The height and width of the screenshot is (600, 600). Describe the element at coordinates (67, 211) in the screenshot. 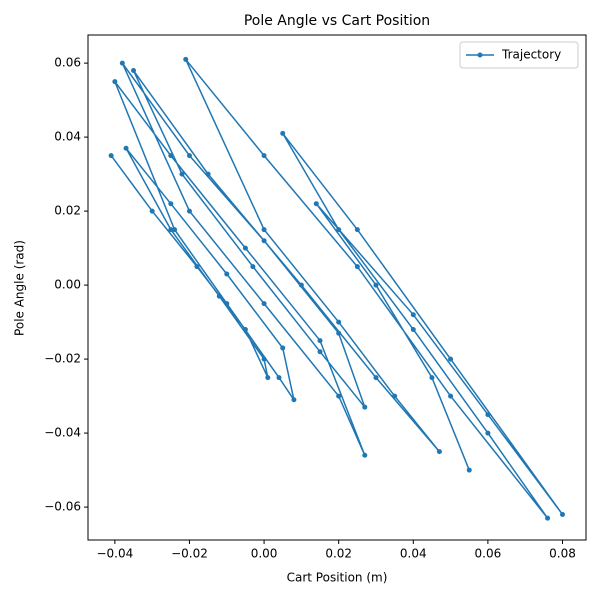

I see `y-tick-label: 0.02` at that location.